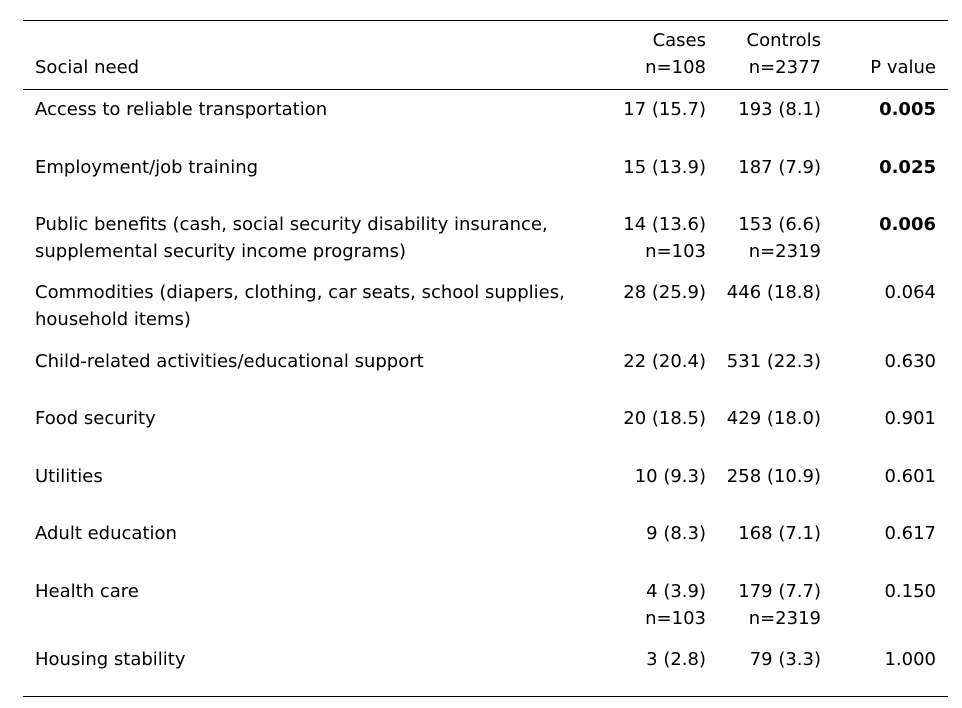  What do you see at coordinates (221, 251) in the screenshot?
I see `row-social-need-line: supplemental security income programs)` at bounding box center [221, 251].